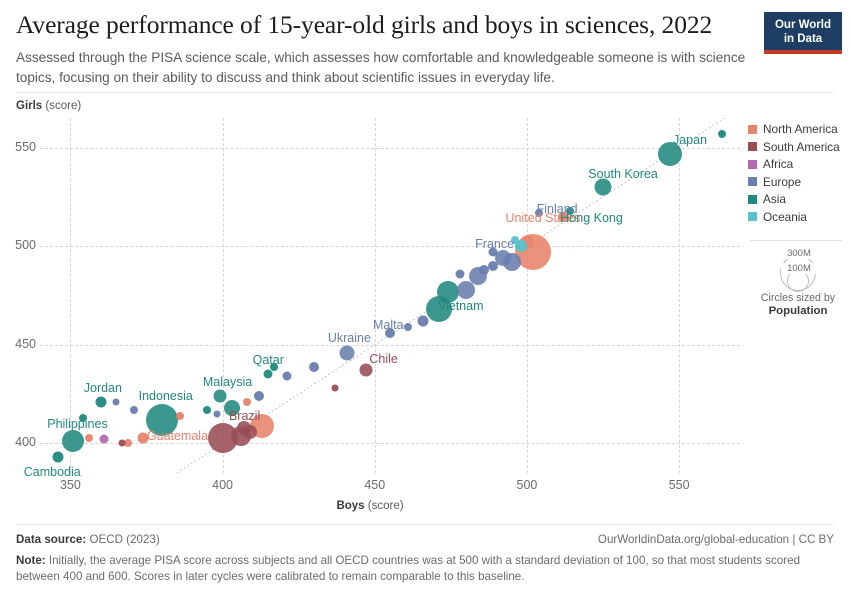 The image size is (850, 600). What do you see at coordinates (375, 485) in the screenshot?
I see `x-axis-tick-450: 450` at bounding box center [375, 485].